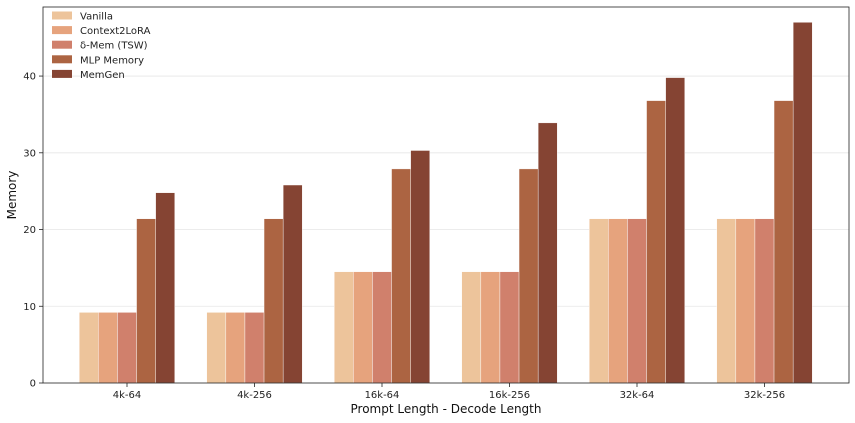 Image resolution: width=855 pixels, height=423 pixels. What do you see at coordinates (675, 230) in the screenshot?
I see `bar-5-32k-64: MemGen 32k-64: 39.8` at bounding box center [675, 230].